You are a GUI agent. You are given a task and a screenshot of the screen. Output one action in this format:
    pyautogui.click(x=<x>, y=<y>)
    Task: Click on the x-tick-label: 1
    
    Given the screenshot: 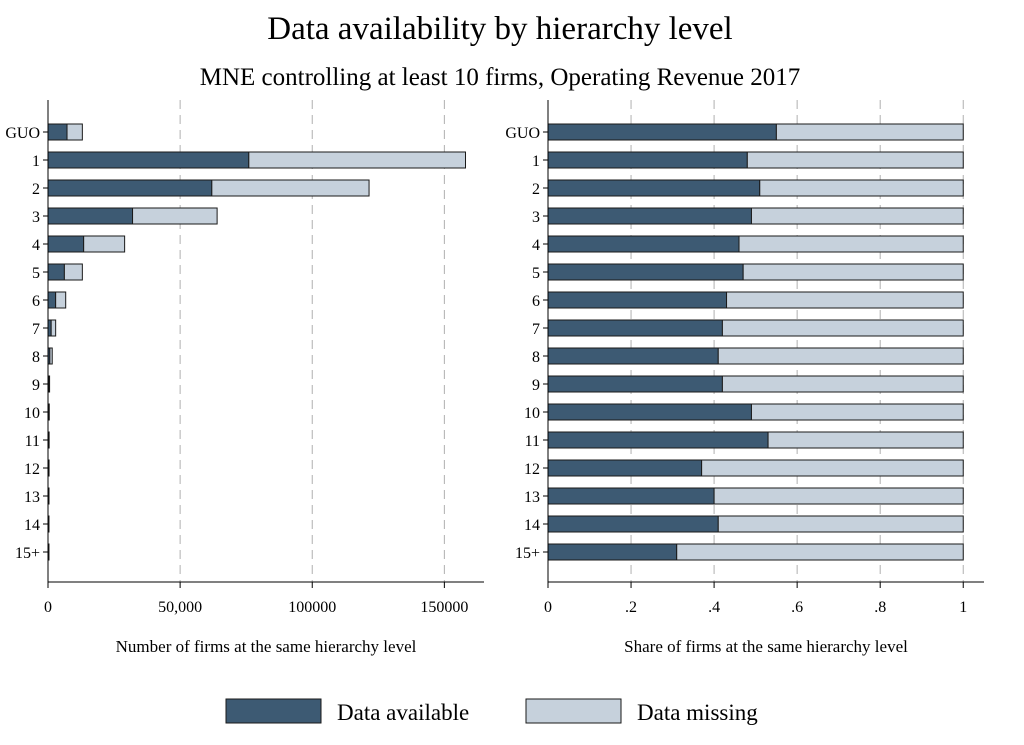 What is the action you would take?
    pyautogui.click(x=963, y=607)
    